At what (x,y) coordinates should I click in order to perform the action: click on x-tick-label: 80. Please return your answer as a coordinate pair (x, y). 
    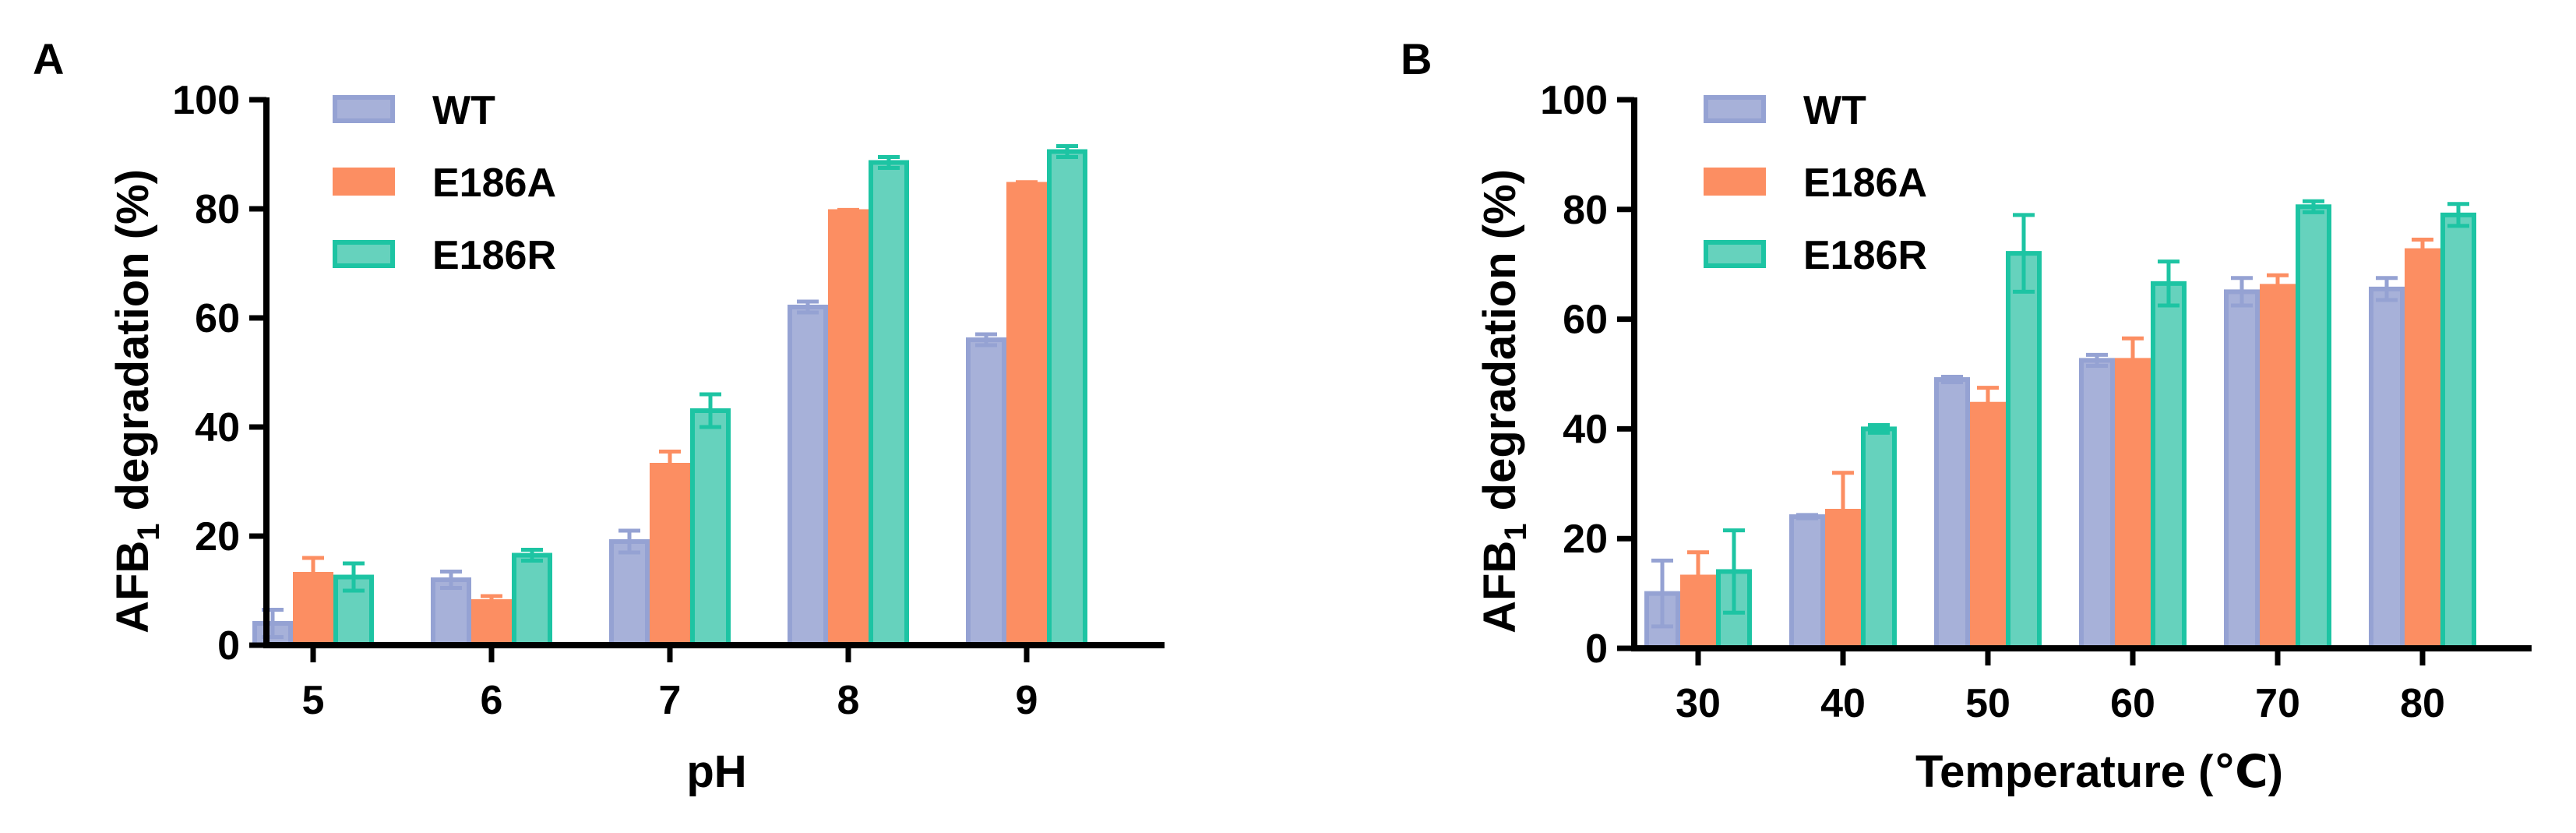
    Looking at the image, I should click on (2422, 703).